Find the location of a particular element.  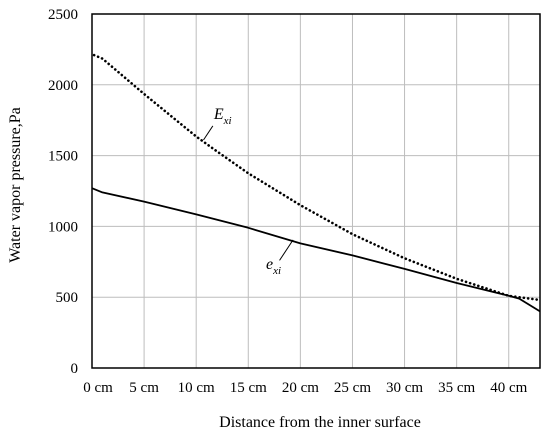

series-label: exi is located at coordinates (273, 266).